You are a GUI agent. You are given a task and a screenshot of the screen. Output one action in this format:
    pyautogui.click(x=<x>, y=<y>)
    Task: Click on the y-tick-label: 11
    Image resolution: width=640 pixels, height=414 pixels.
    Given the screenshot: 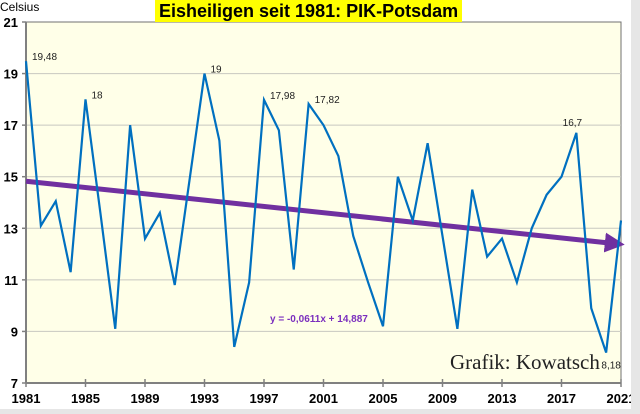 What is the action you would take?
    pyautogui.click(x=11, y=280)
    